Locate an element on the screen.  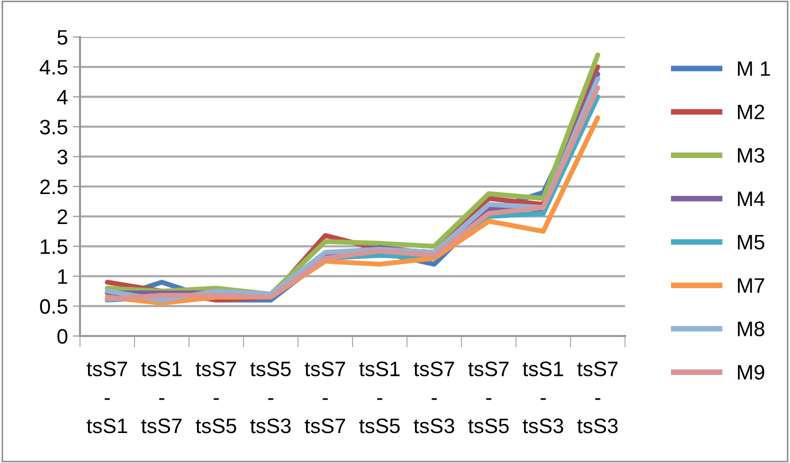
y-tick-label: 4.5 is located at coordinates (54, 67).